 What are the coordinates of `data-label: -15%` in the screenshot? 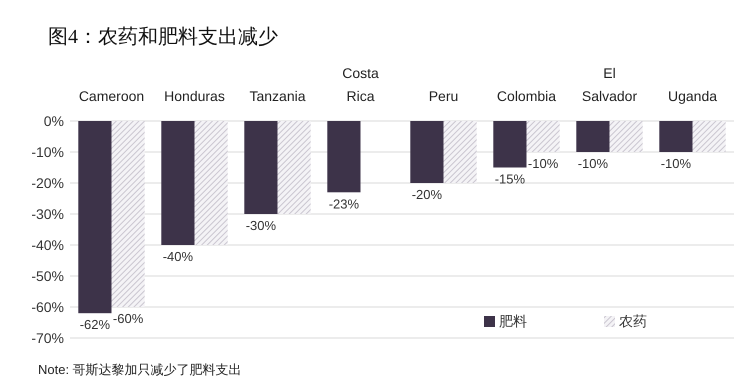 It's located at (510, 179).